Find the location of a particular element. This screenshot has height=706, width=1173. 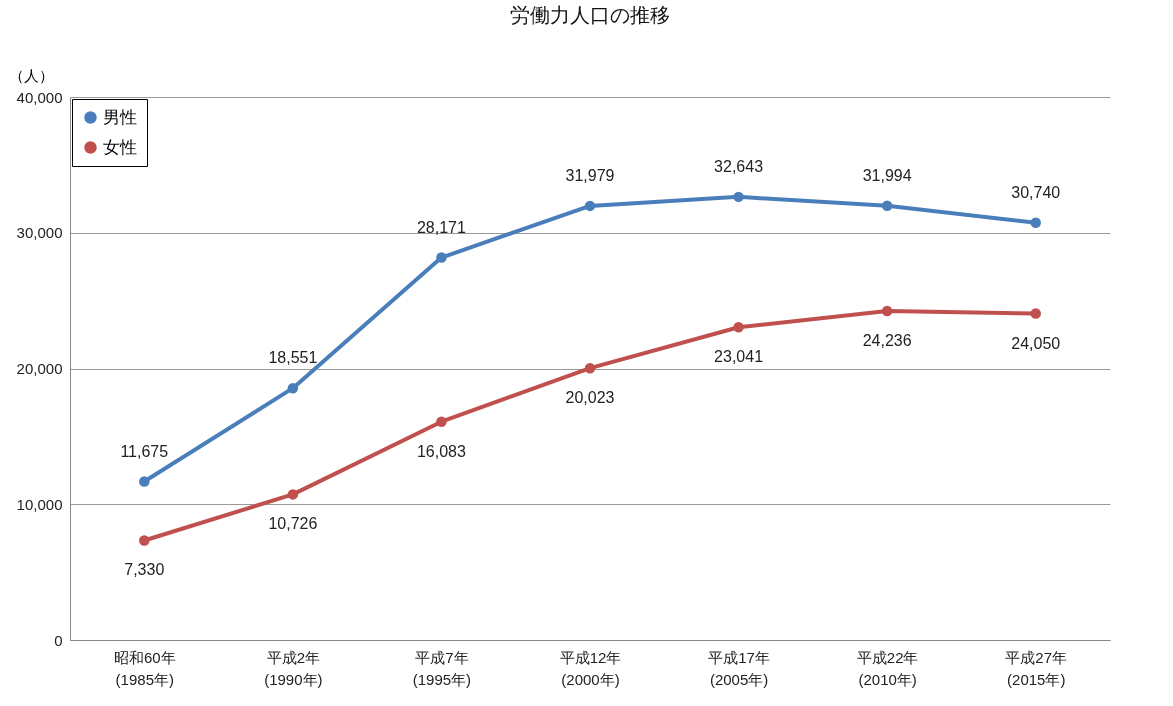

x-tick-label: 平成22年 (2010年) is located at coordinates (887, 668).